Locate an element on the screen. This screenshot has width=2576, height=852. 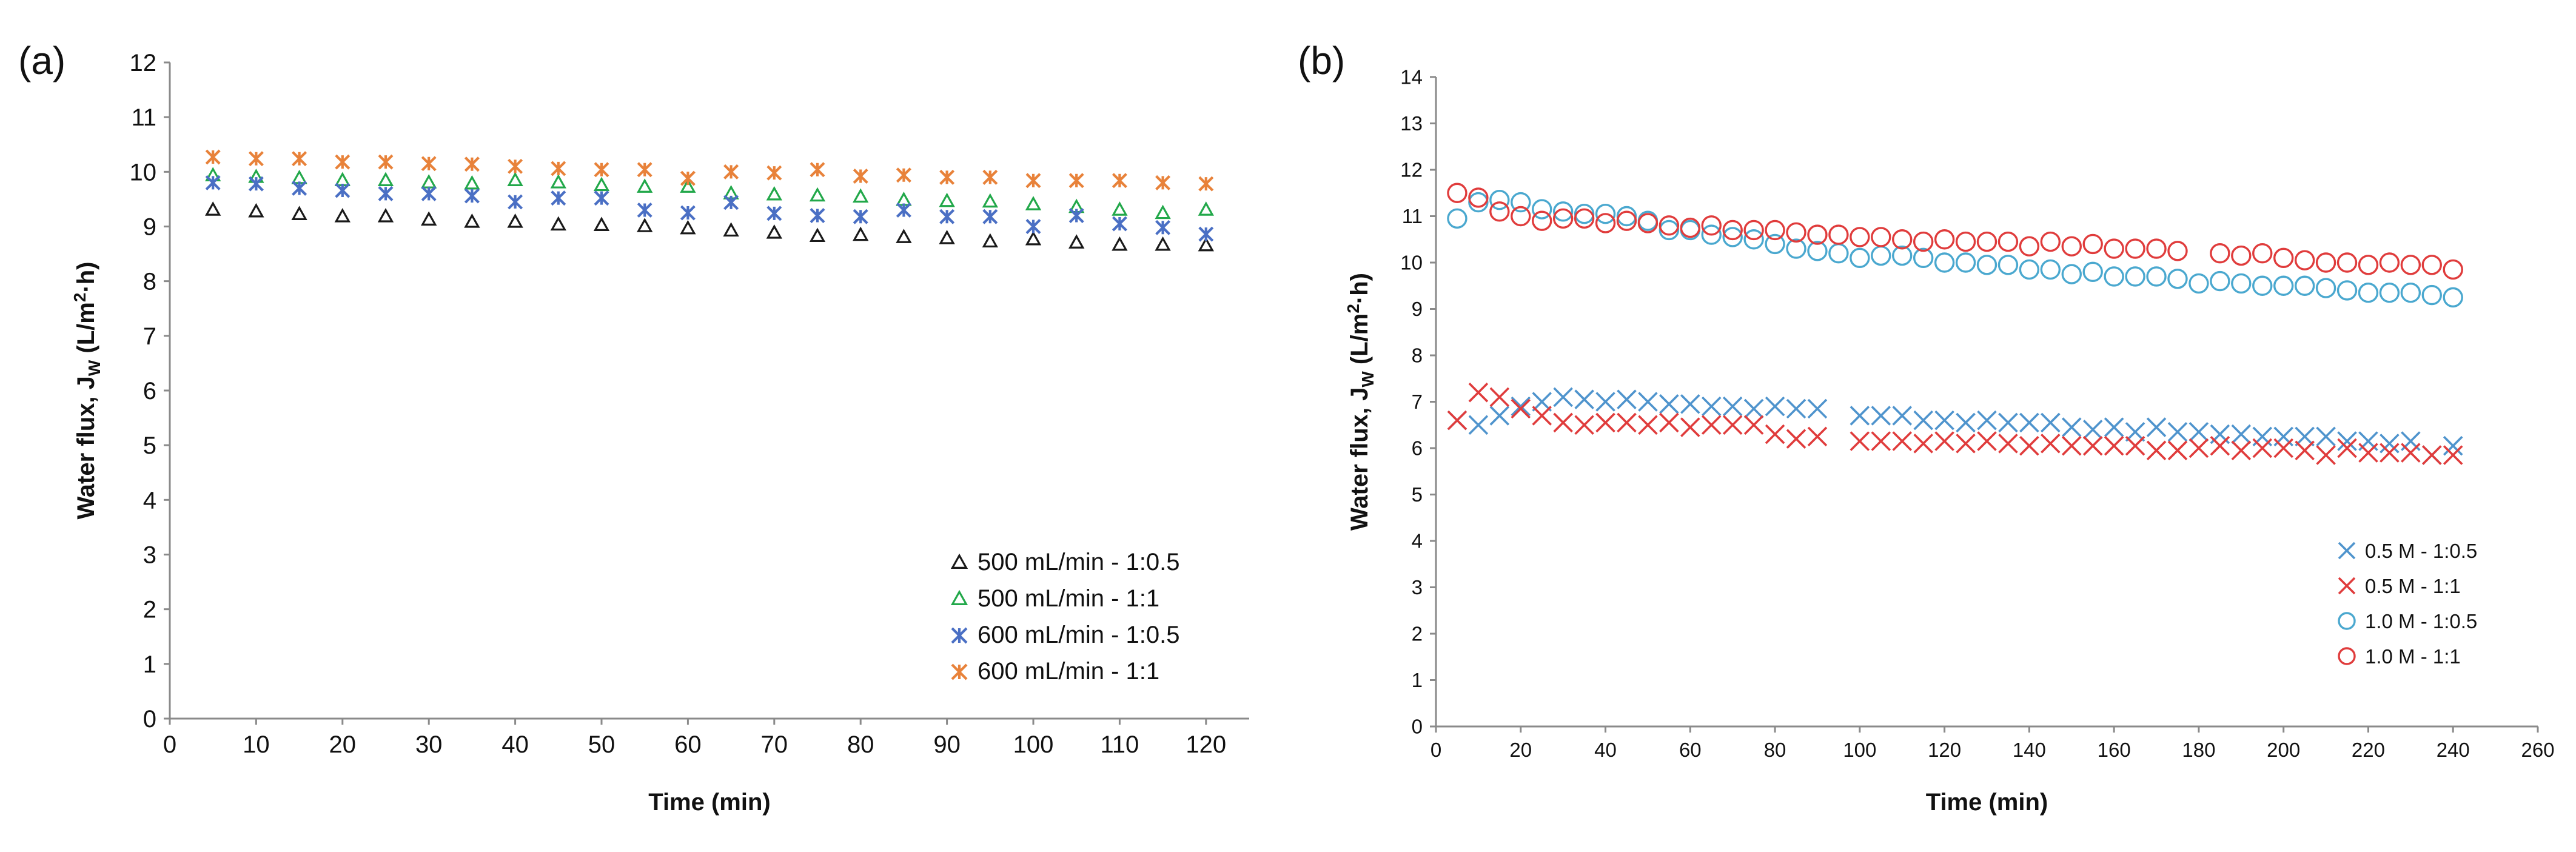
y-tick-label: 14 is located at coordinates (1411, 77).